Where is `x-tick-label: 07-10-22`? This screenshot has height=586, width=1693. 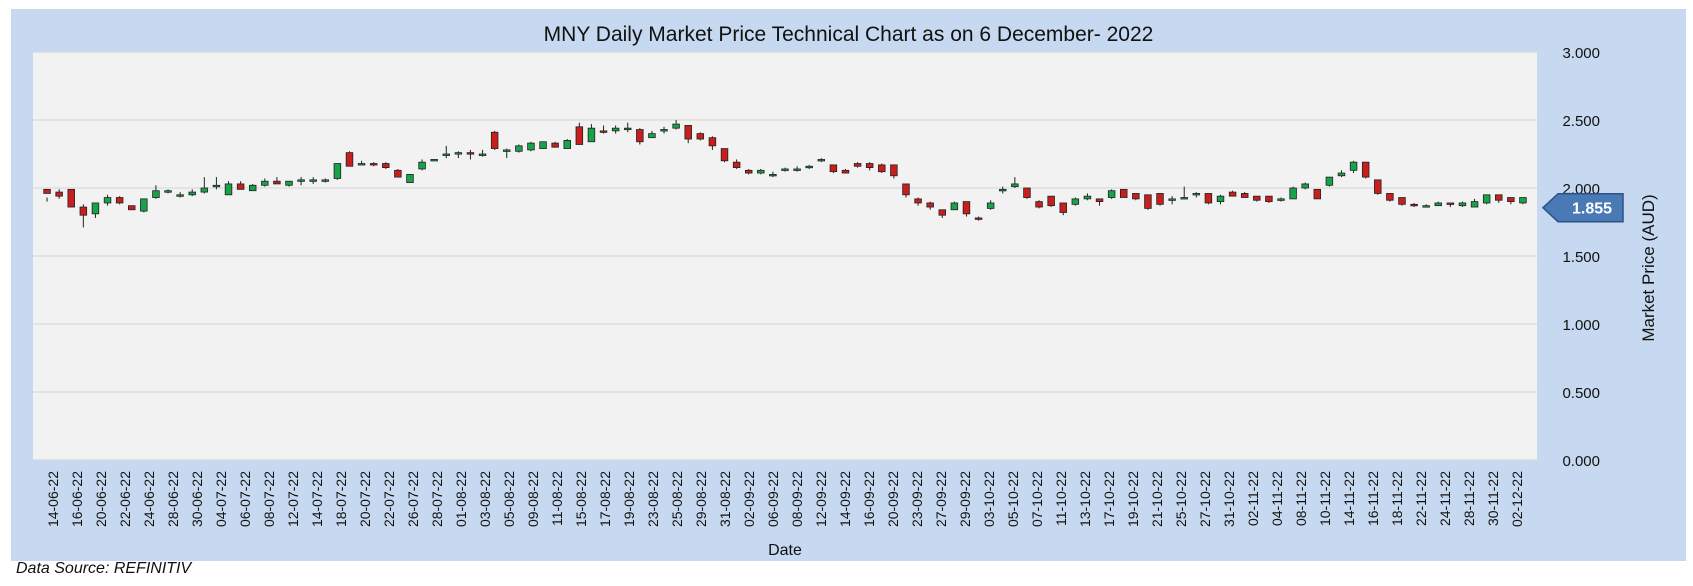 x-tick-label: 07-10-22 is located at coordinates (1037, 499).